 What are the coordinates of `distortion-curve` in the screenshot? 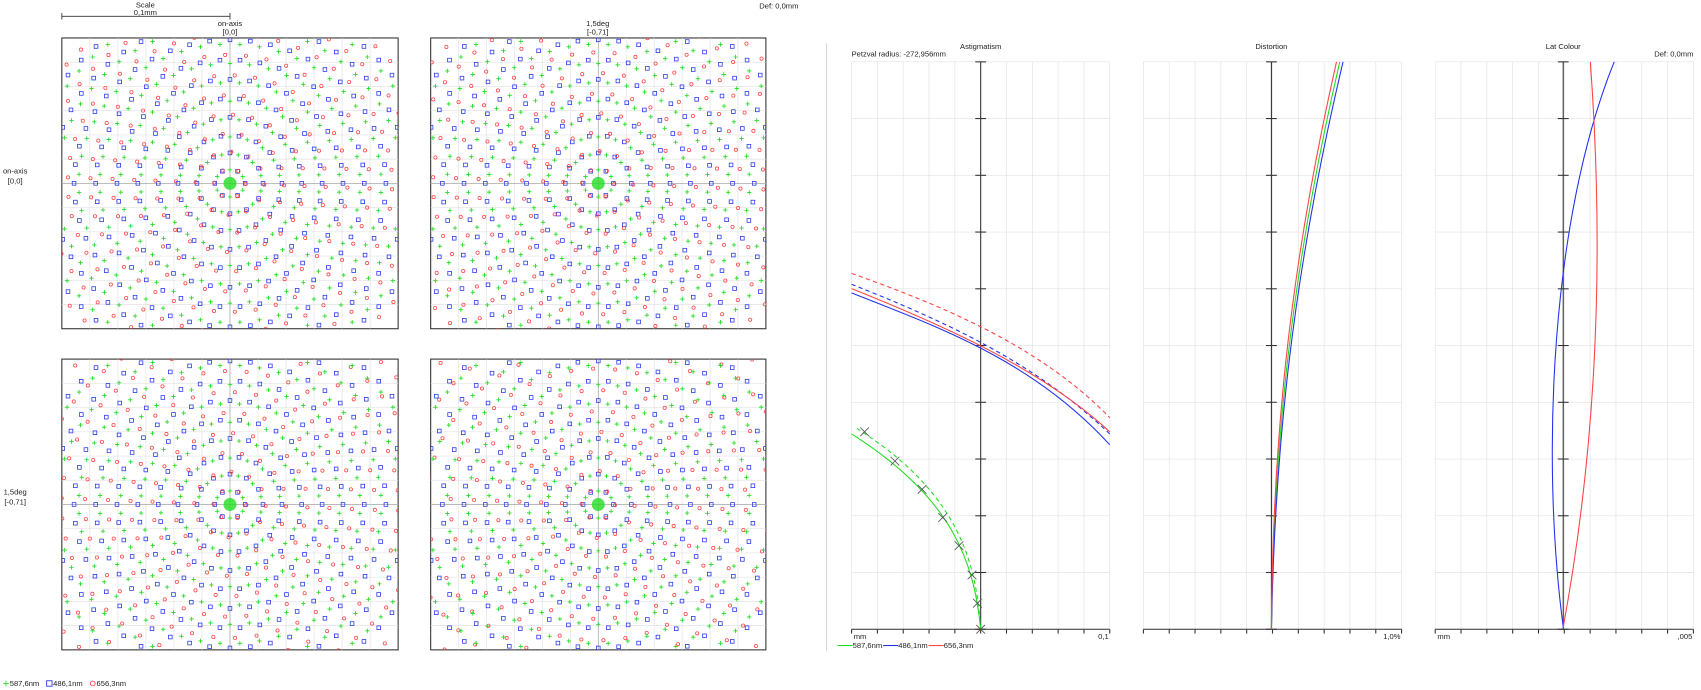 It's located at (1307, 345).